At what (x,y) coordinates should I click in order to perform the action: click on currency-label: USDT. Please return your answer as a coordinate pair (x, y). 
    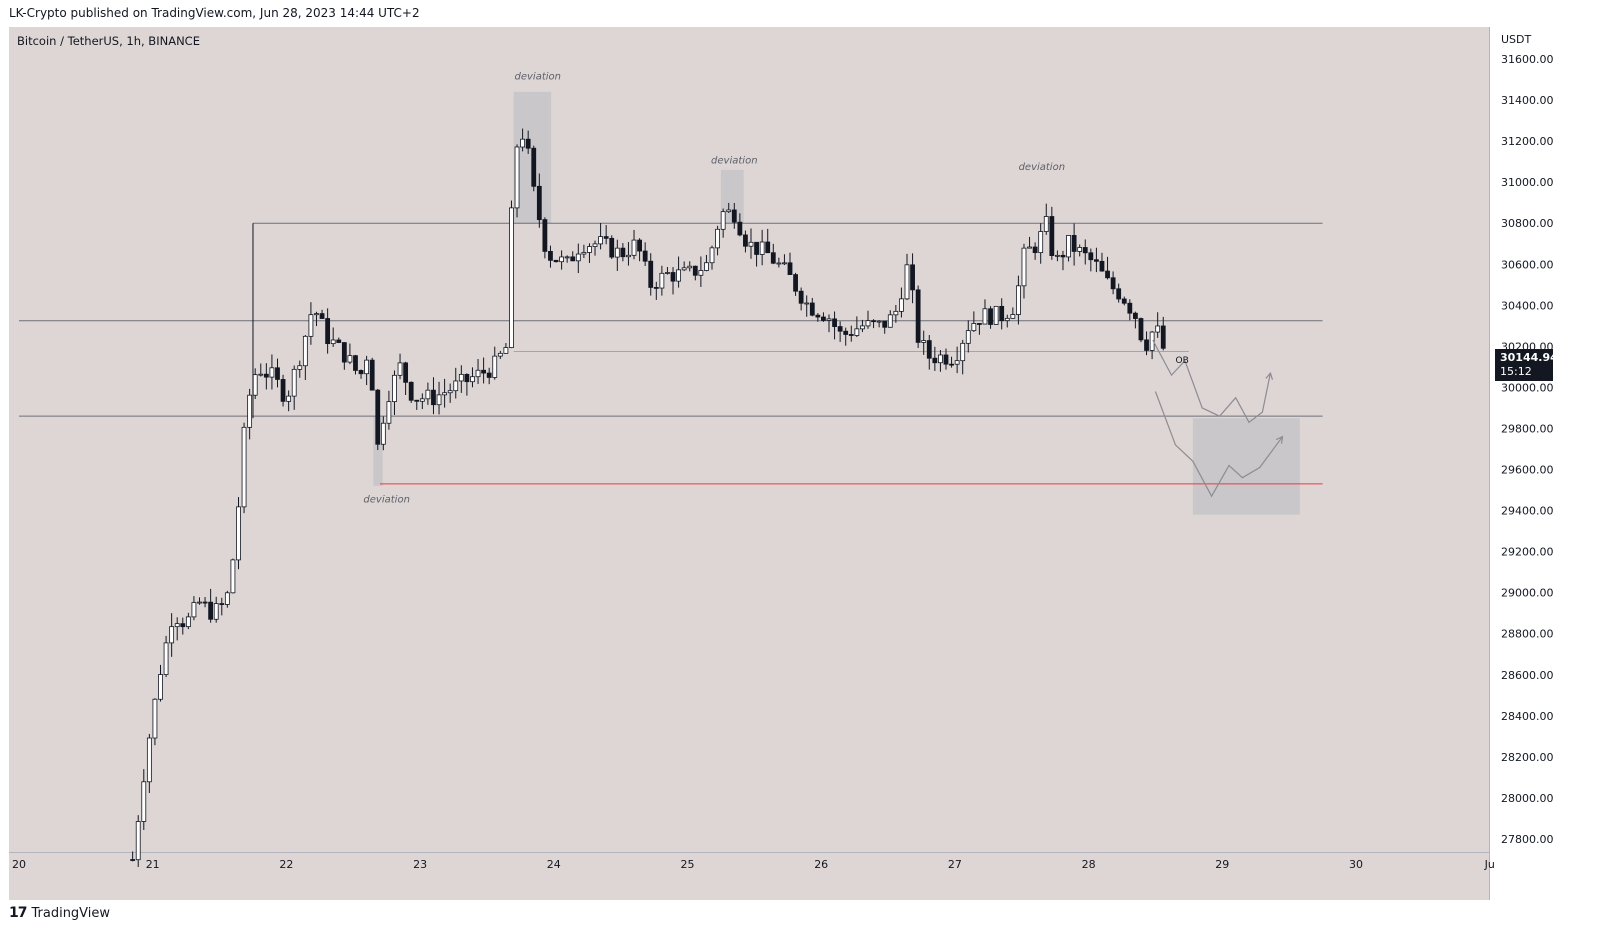
    Looking at the image, I should click on (1516, 39).